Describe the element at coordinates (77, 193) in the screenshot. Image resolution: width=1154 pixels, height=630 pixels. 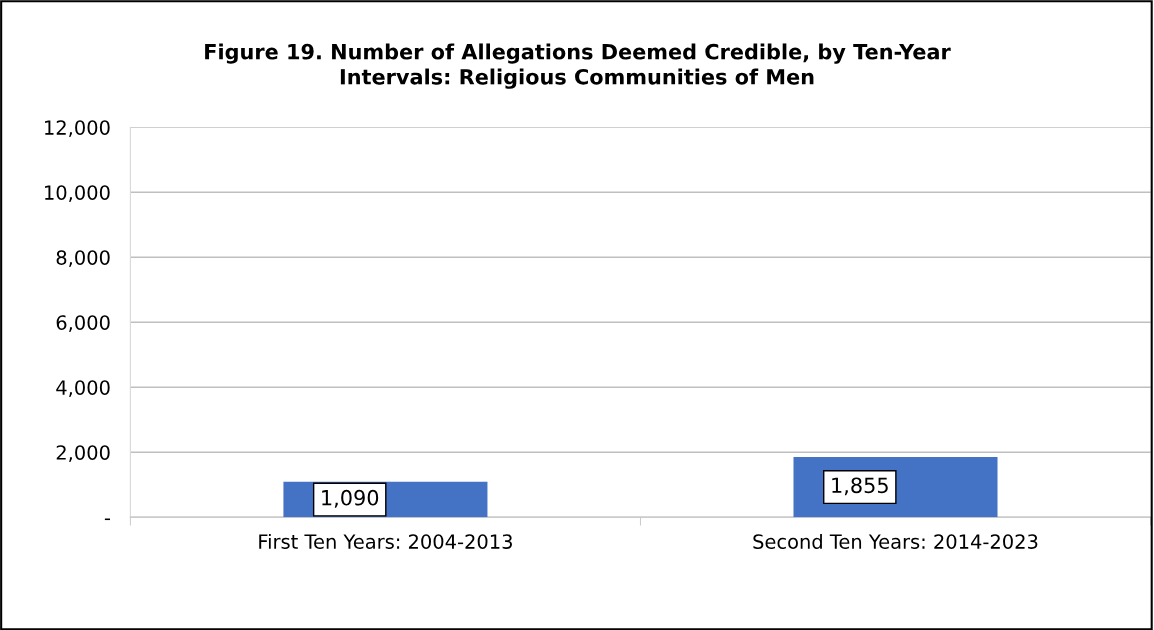
I see `y-tick-label: 10,000` at that location.